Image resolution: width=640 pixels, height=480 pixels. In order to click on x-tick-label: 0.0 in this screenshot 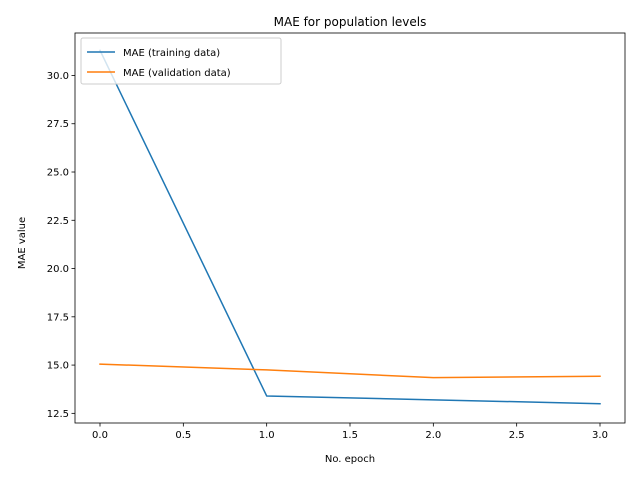, I will do `click(100, 435)`.